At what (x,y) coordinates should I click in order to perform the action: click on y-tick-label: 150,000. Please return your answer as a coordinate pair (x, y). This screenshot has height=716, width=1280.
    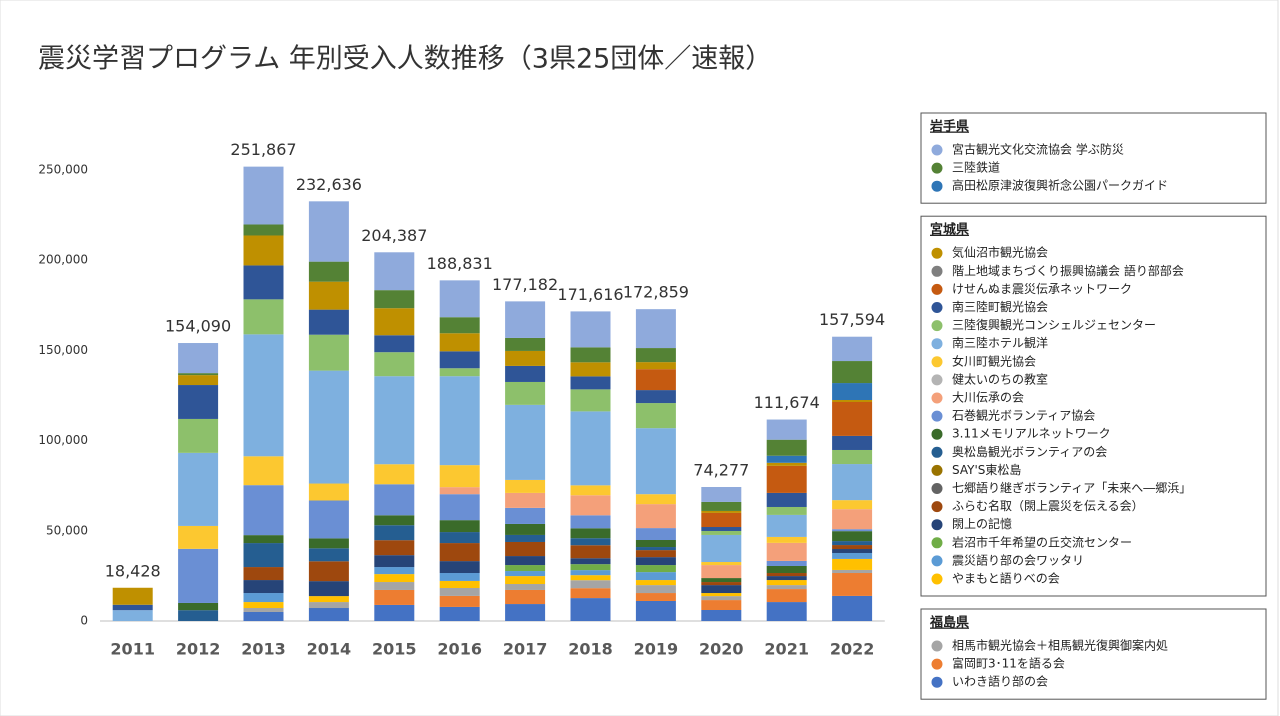
    Looking at the image, I should click on (63, 350).